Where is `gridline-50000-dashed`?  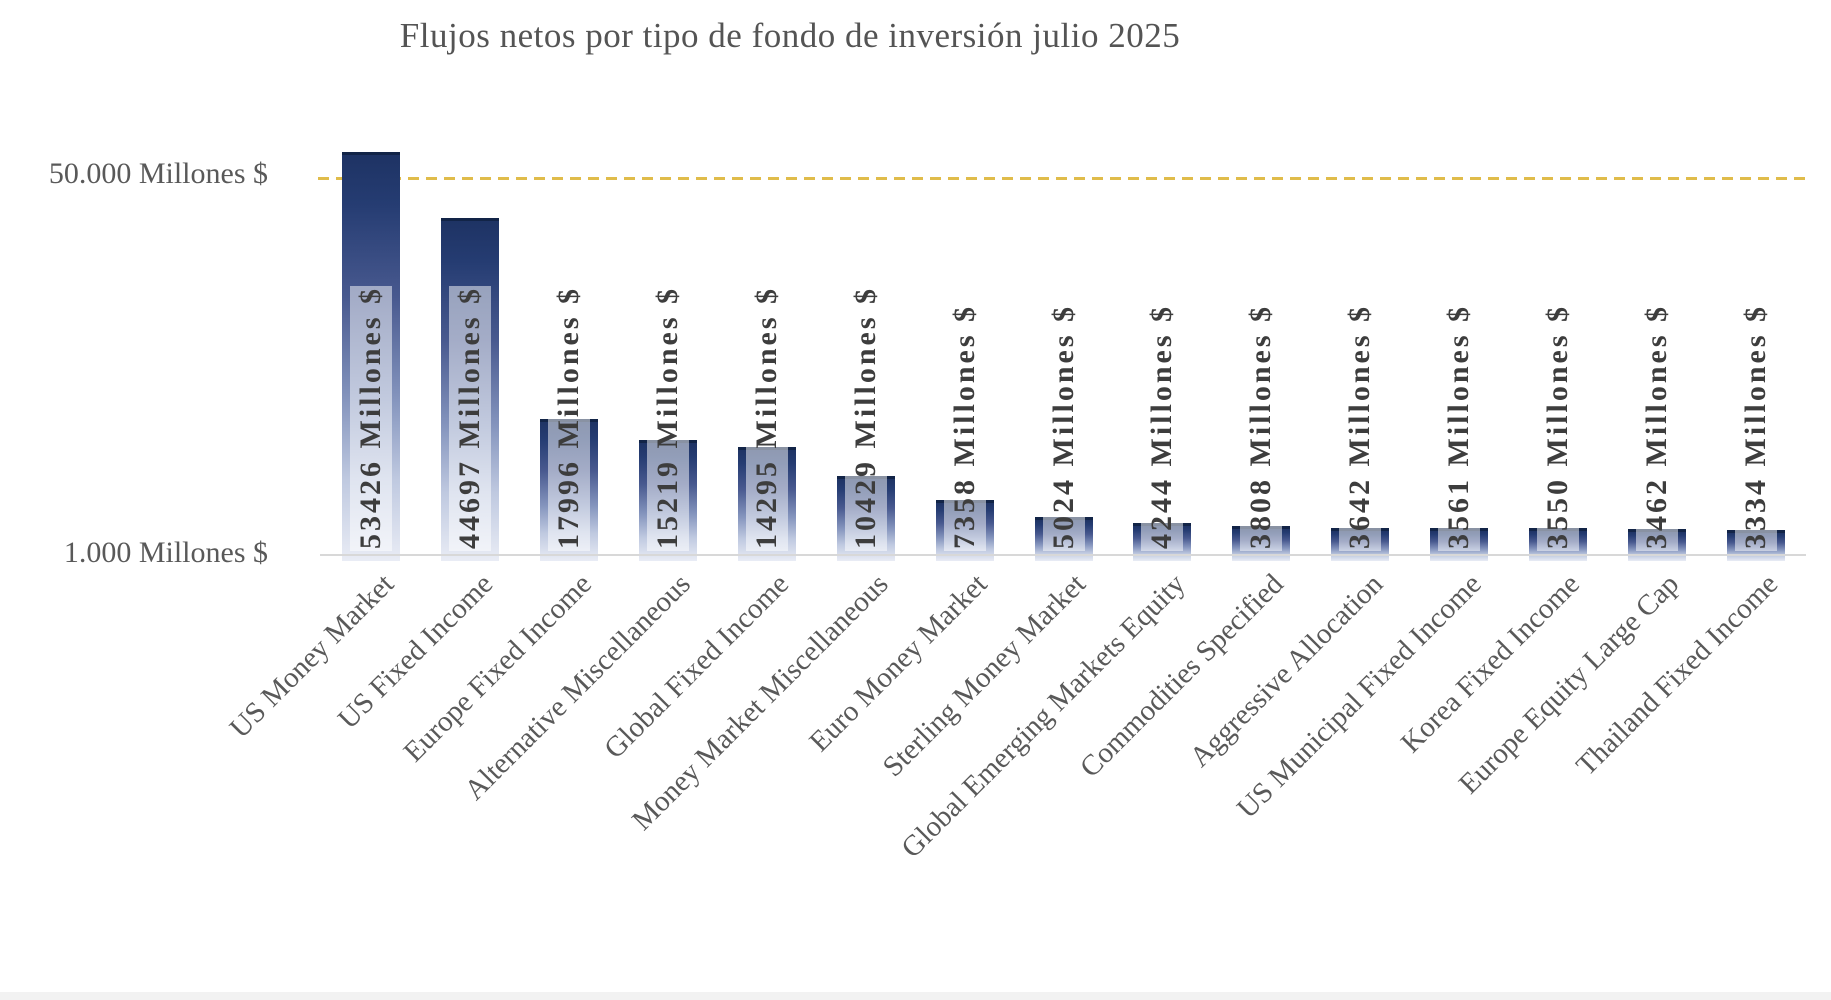
gridline-50000-dashed is located at coordinates (1061, 178).